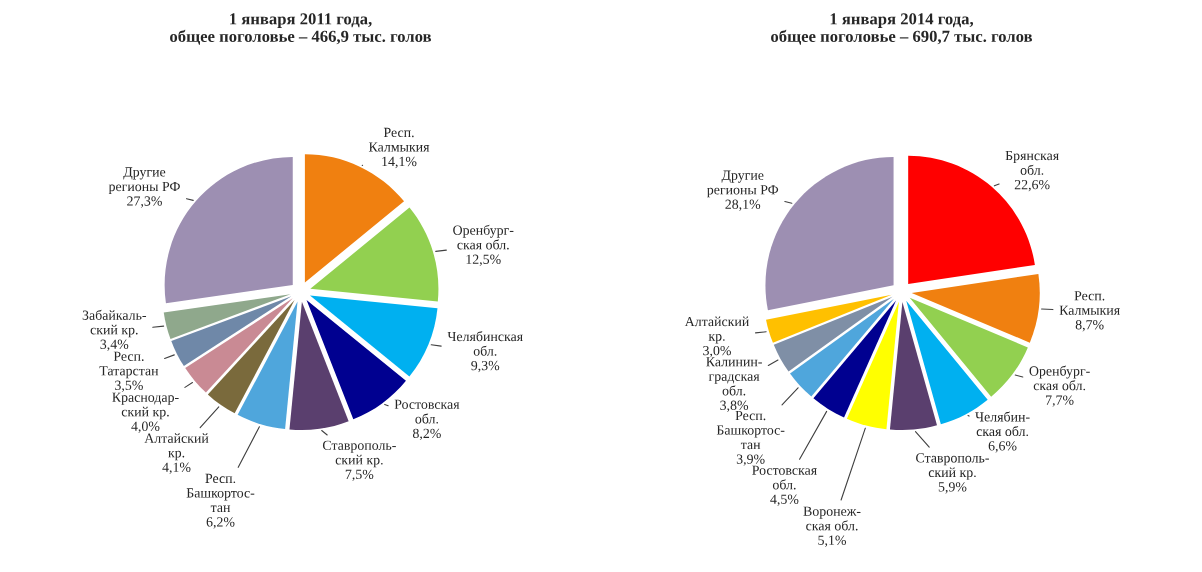 The width and height of the screenshot is (1202, 572). Describe the element at coordinates (1089, 326) in the screenshot. I see `data-label: 8,7%` at that location.